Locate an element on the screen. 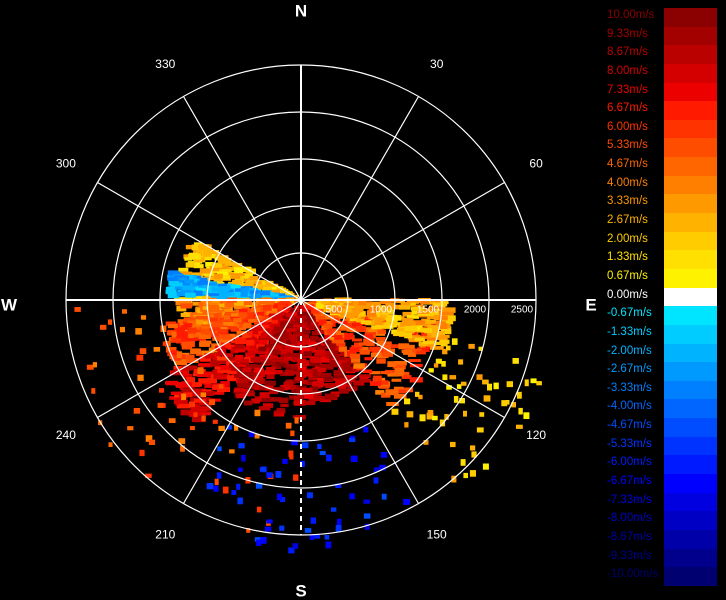 This screenshot has height=600, width=726. azimuth-label-150: 150 is located at coordinates (437, 534).